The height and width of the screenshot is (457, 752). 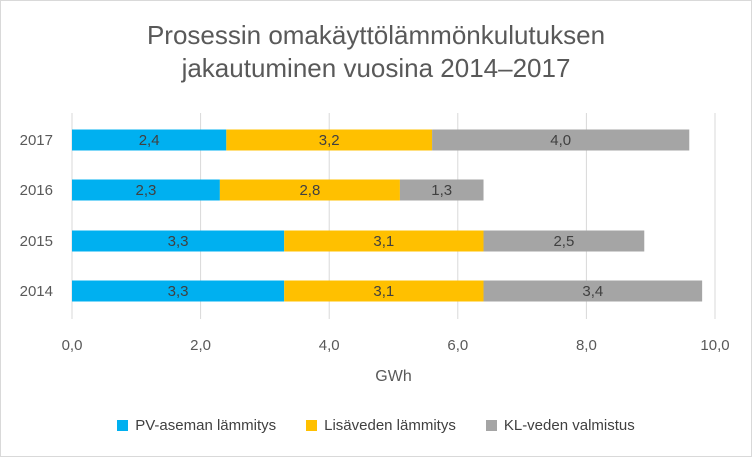 I want to click on legend-item-klvesi: KL-veden valmistus, so click(x=560, y=425).